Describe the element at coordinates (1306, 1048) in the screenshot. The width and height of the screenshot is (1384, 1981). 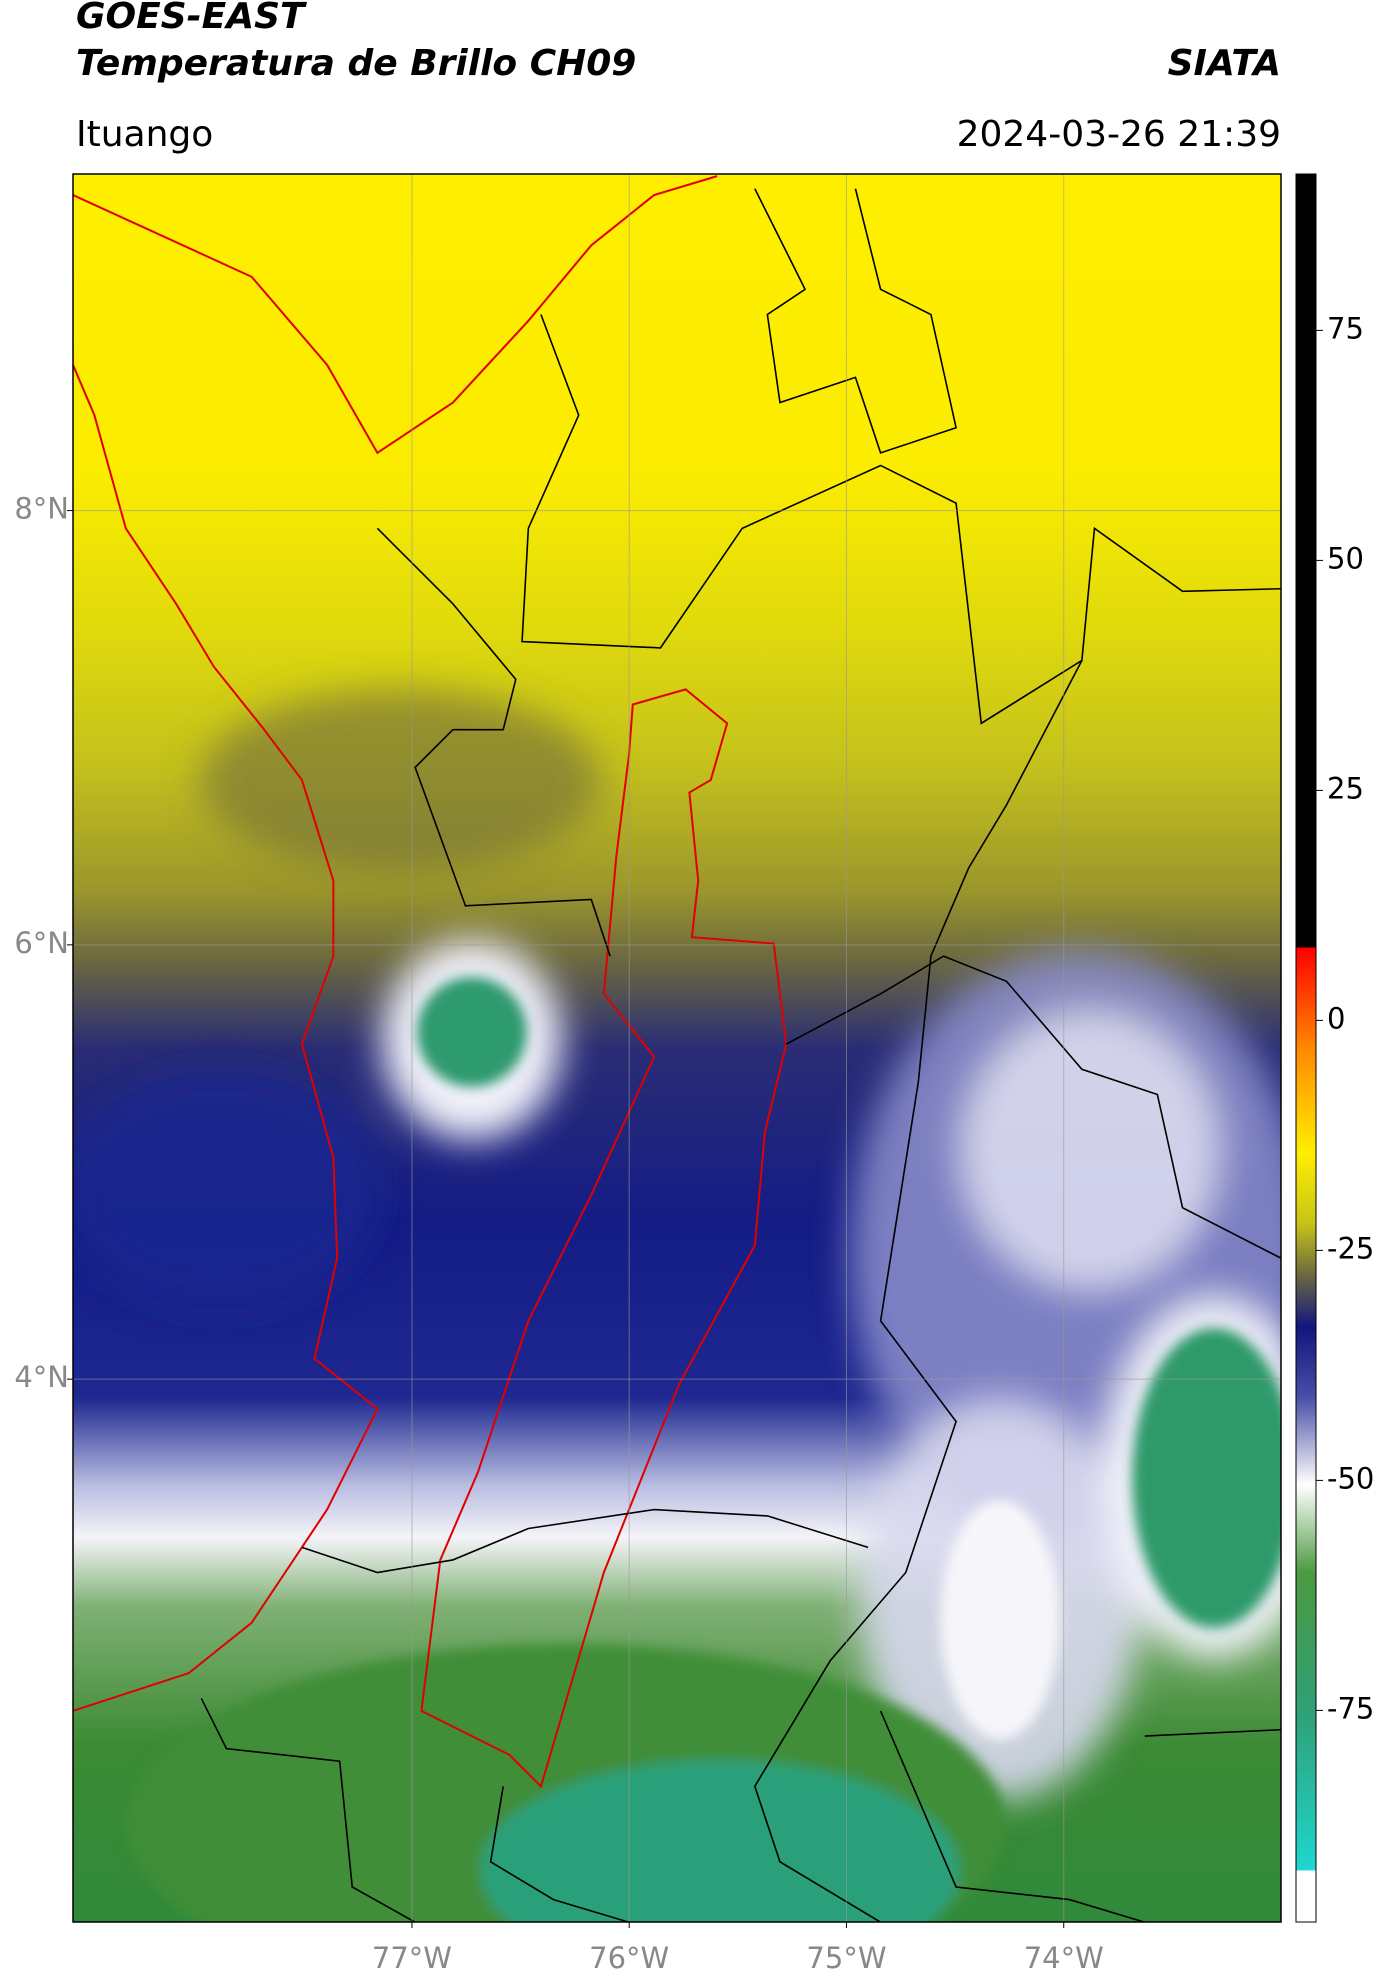
I see `colorbar` at that location.